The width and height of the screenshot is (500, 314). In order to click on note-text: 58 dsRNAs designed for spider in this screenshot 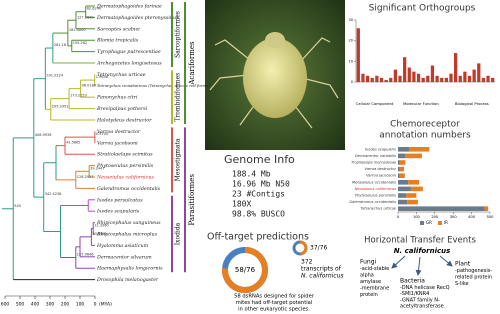, I will do `click(274, 297)`.